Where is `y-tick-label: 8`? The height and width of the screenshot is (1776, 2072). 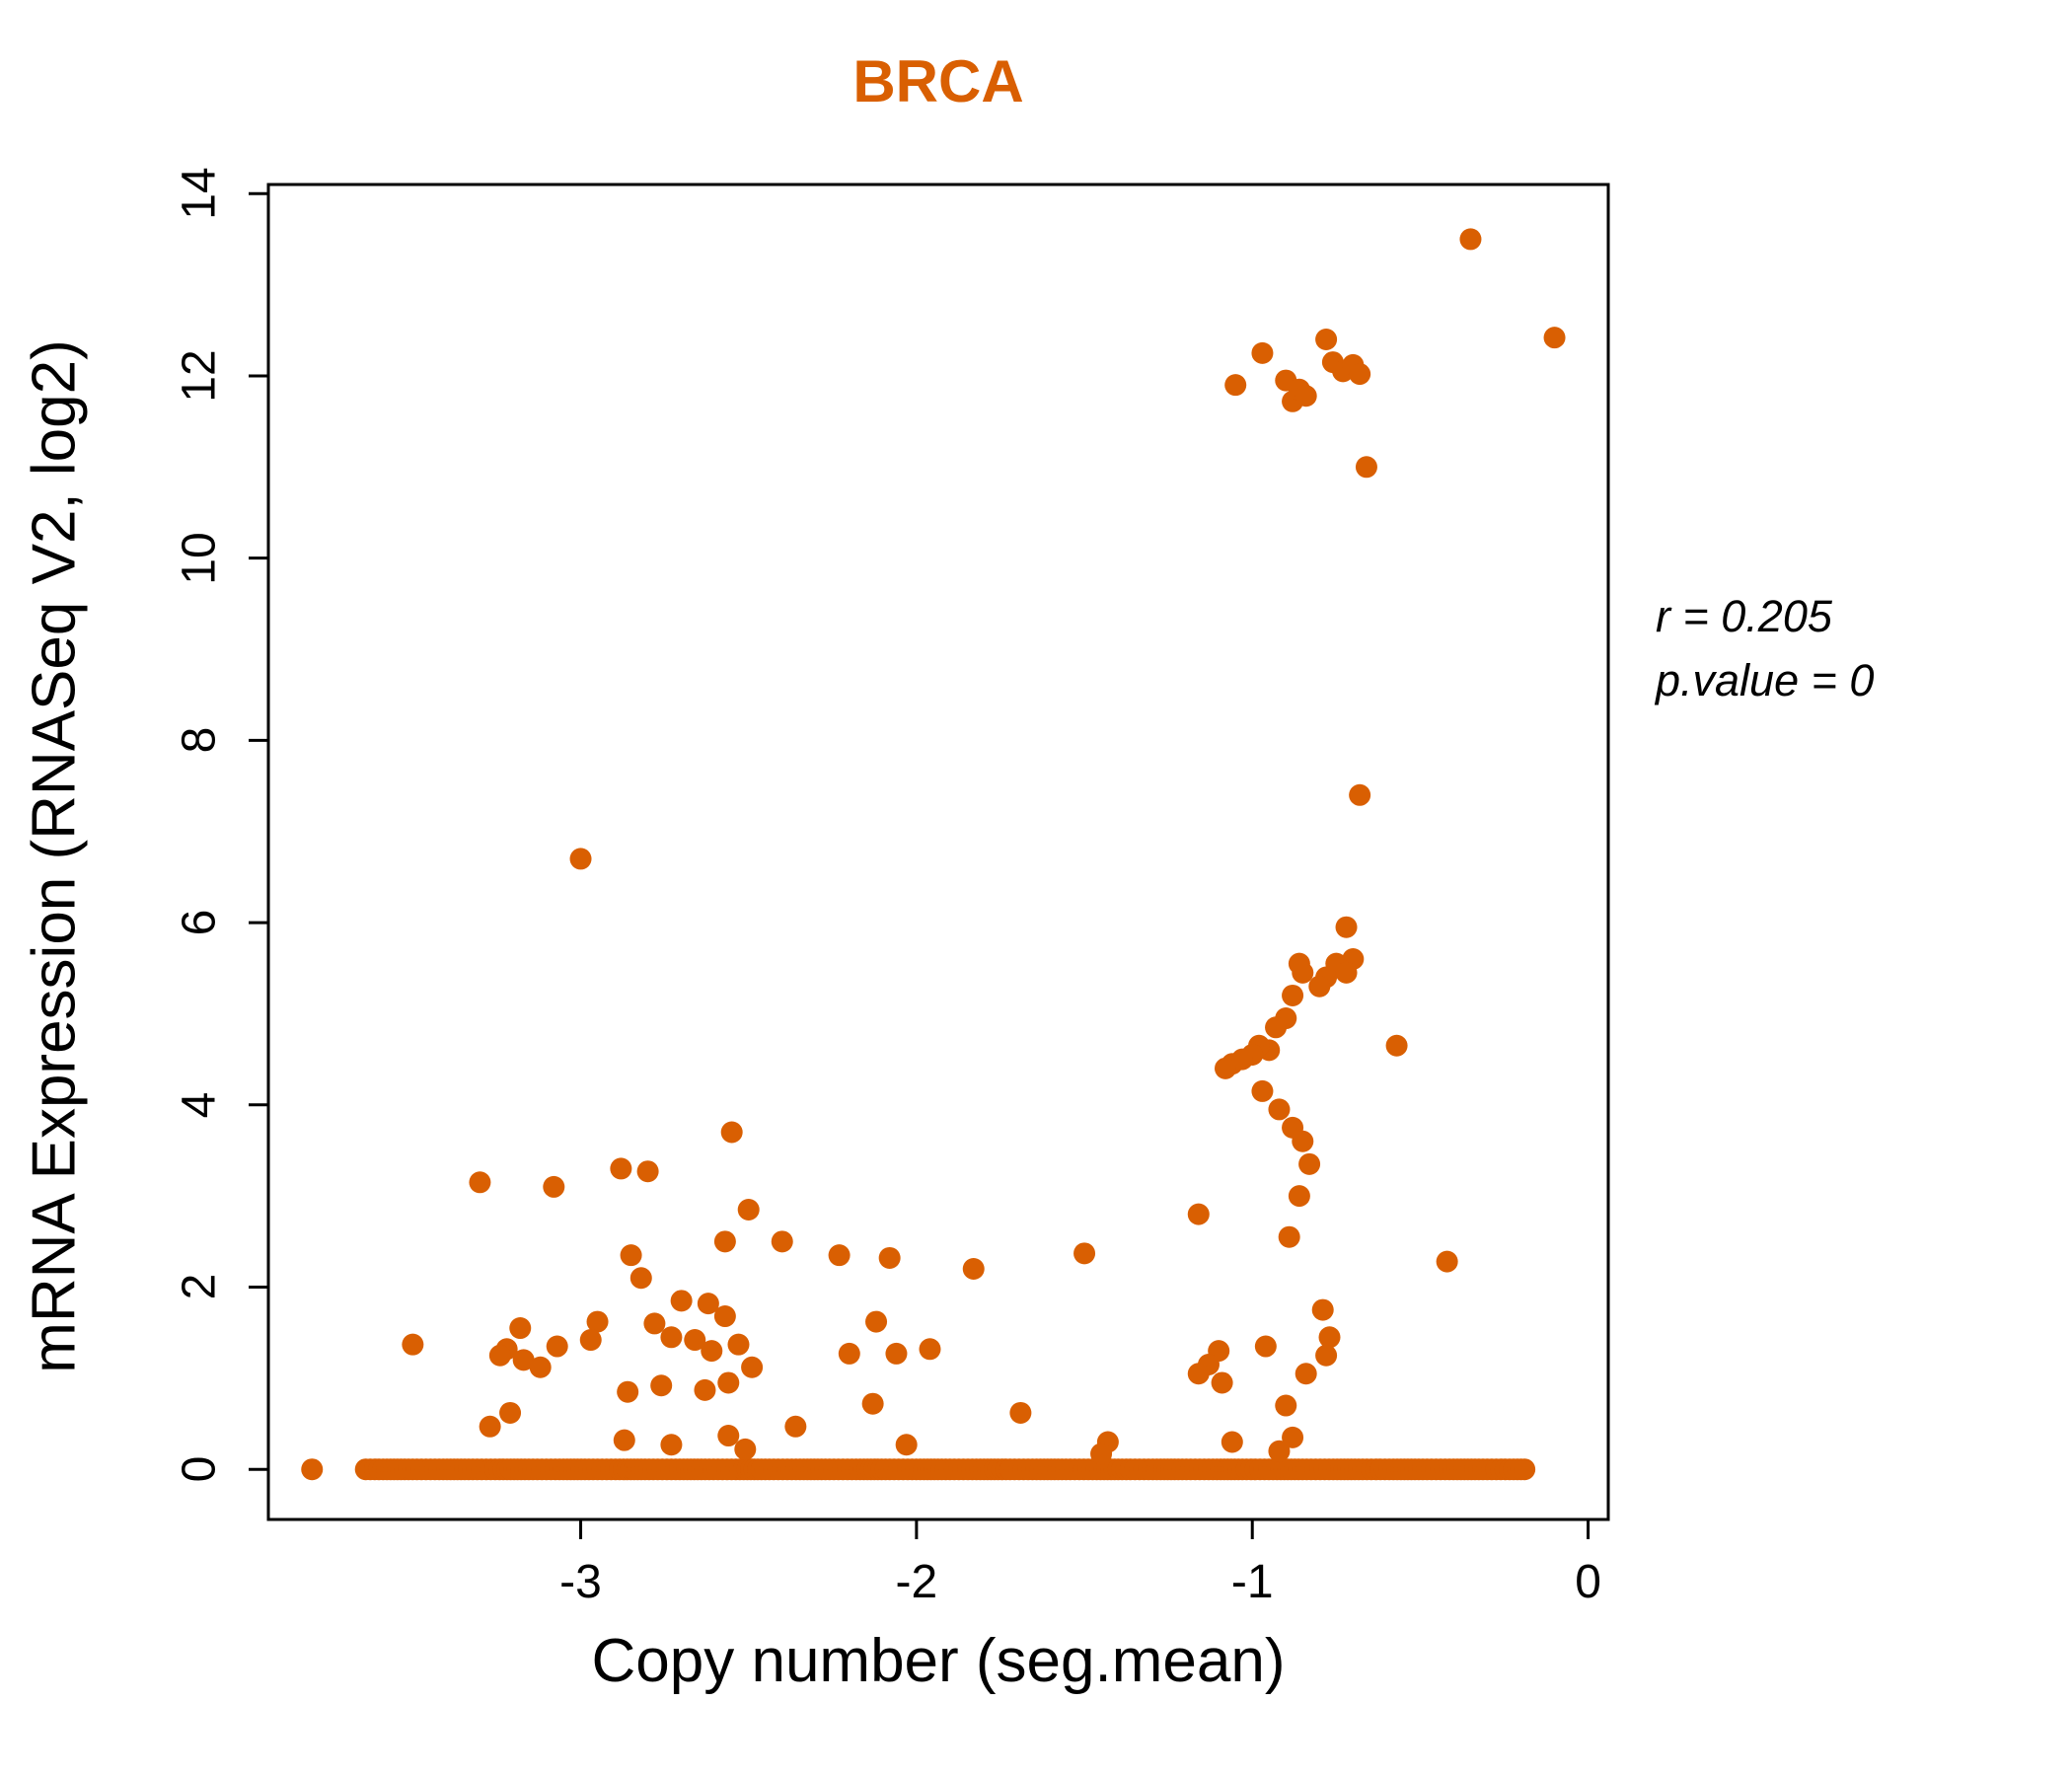 y-tick-label: 8 is located at coordinates (200, 740).